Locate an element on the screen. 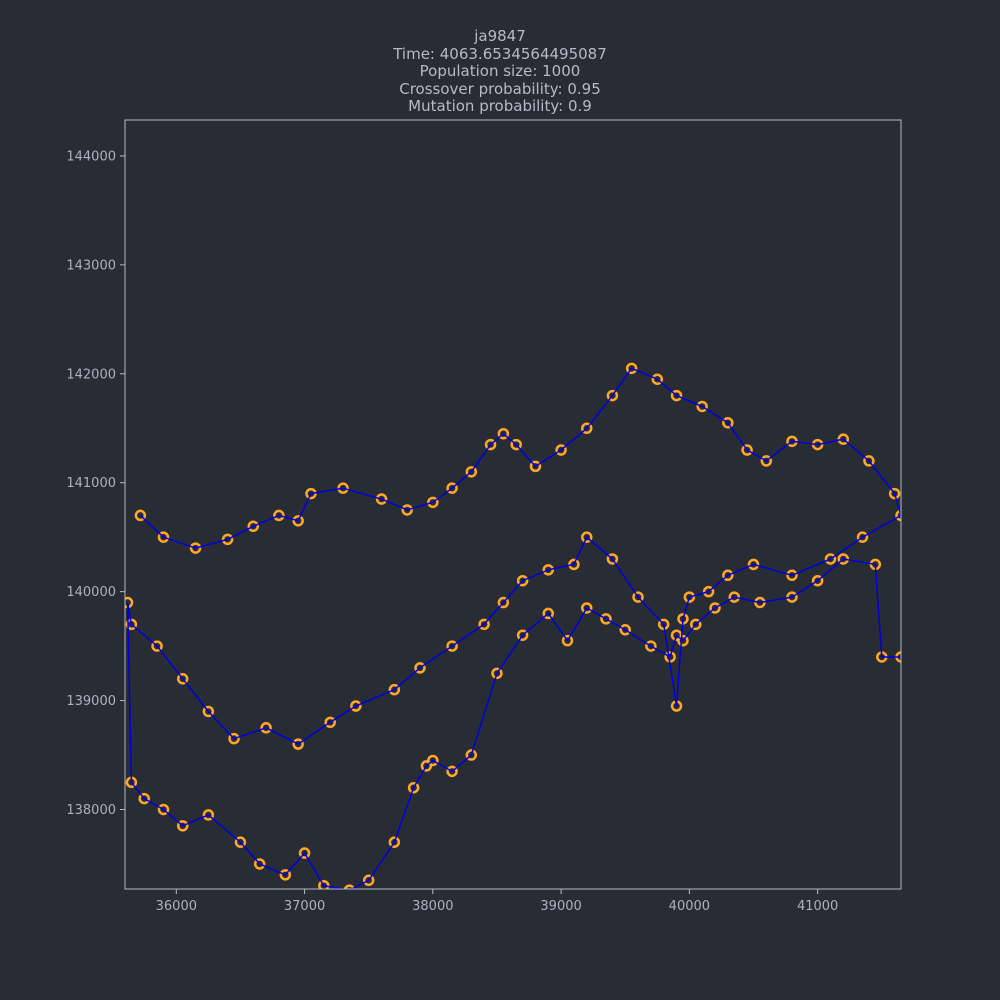 Image resolution: width=1000 pixels, height=1000 pixels. chart-title-time: Time: 4063.6534564495087 is located at coordinates (500, 53).